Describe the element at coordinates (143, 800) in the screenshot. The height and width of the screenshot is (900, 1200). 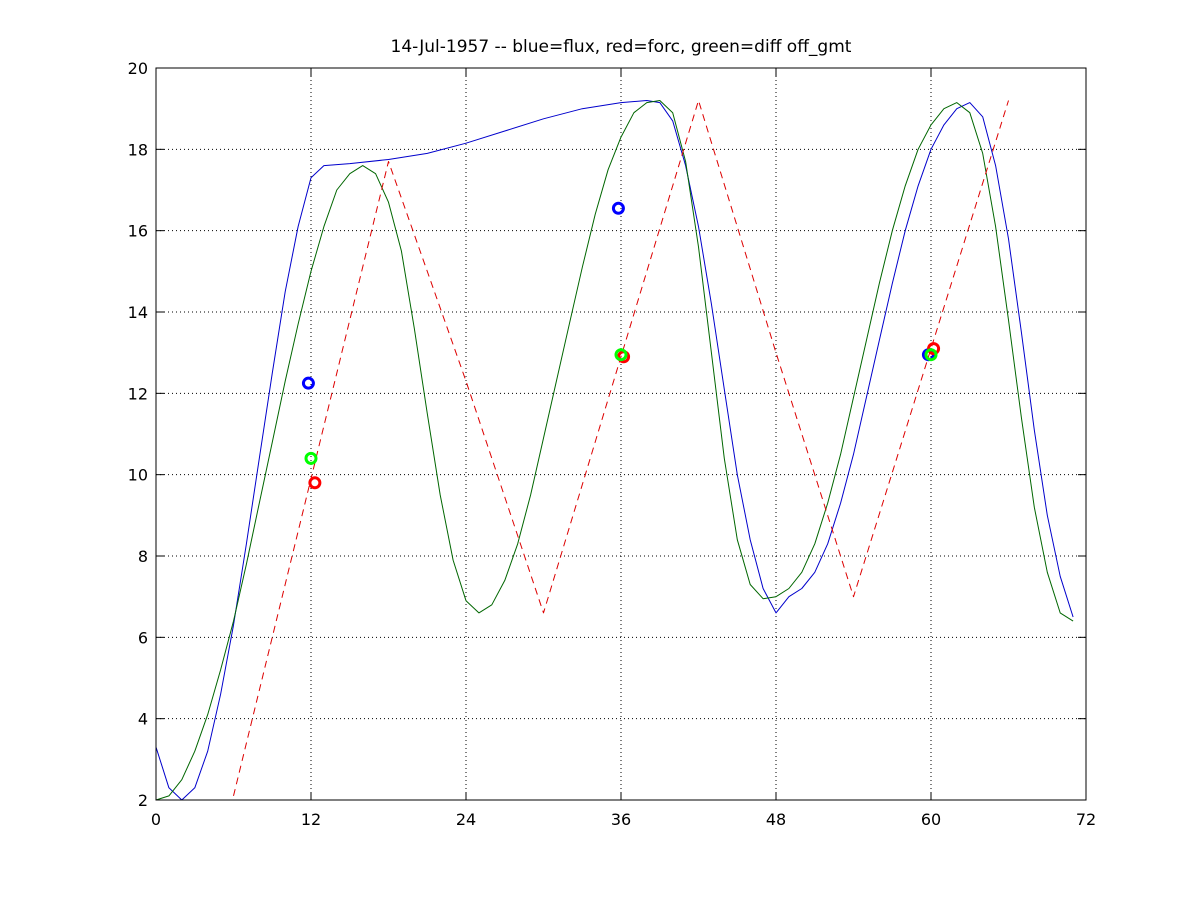
I see `y-tick-label: 2` at that location.